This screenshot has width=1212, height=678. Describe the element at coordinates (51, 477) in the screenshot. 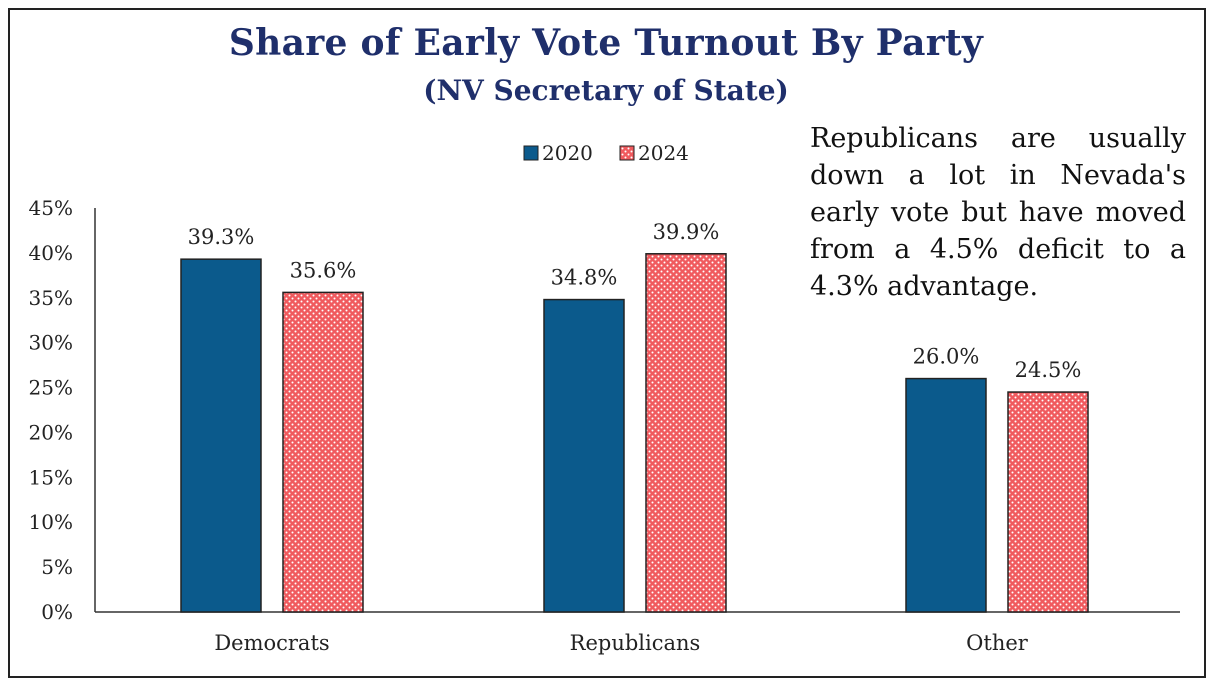

I see `y-tick-label: 15%` at that location.